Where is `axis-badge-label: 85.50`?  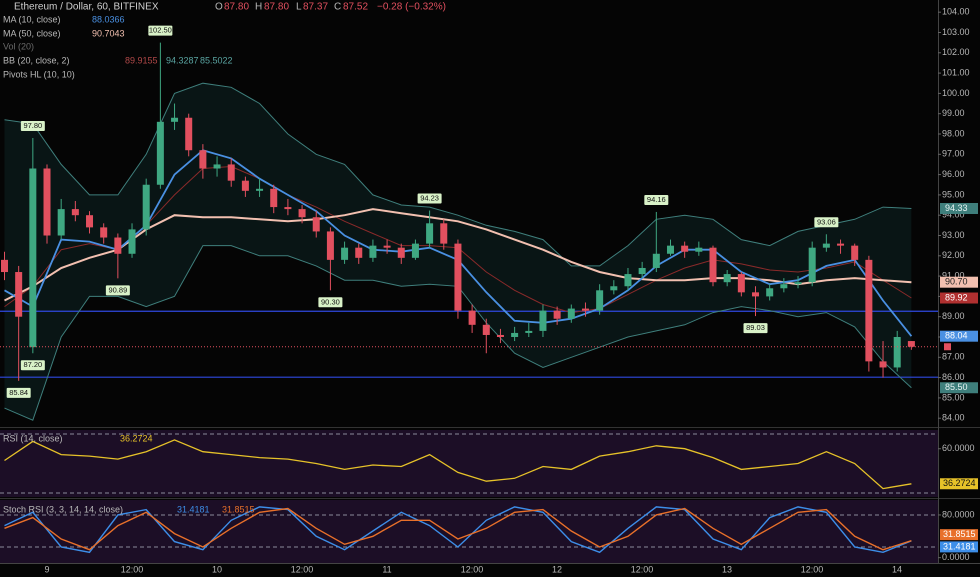 axis-badge-label: 85.50 is located at coordinates (956, 387).